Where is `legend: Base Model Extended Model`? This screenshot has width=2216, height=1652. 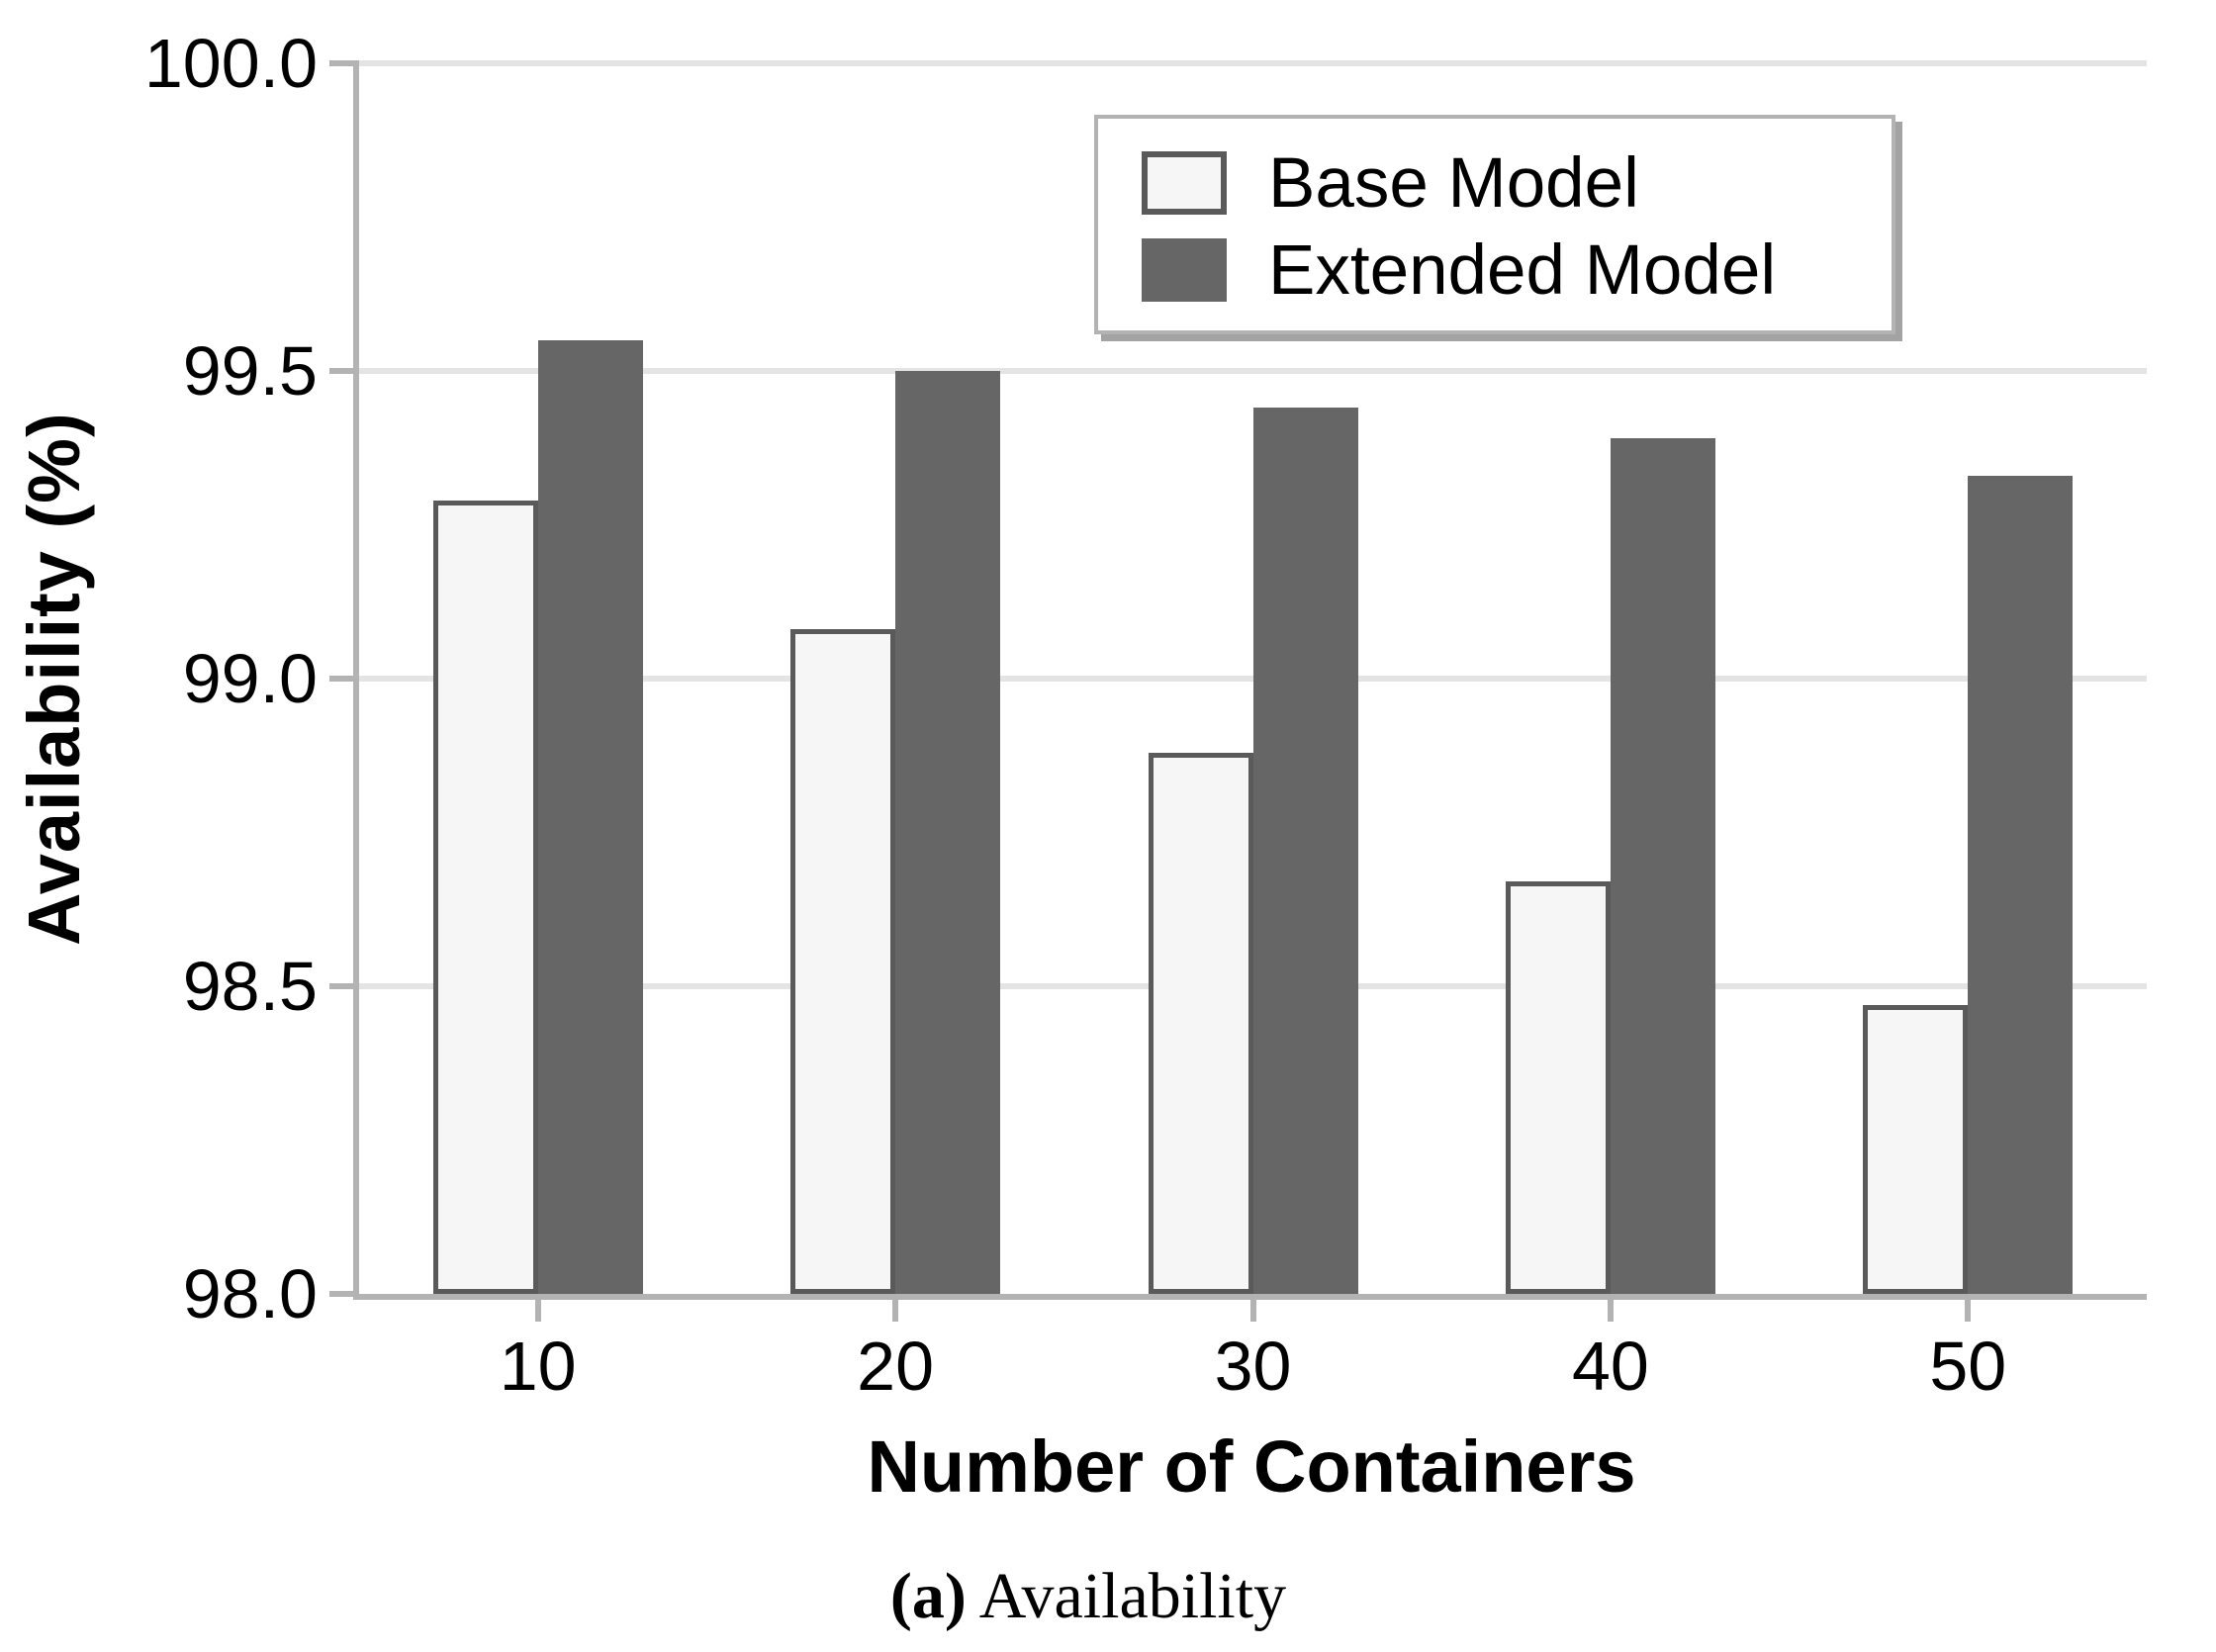 legend: Base Model Extended Model is located at coordinates (1494, 224).